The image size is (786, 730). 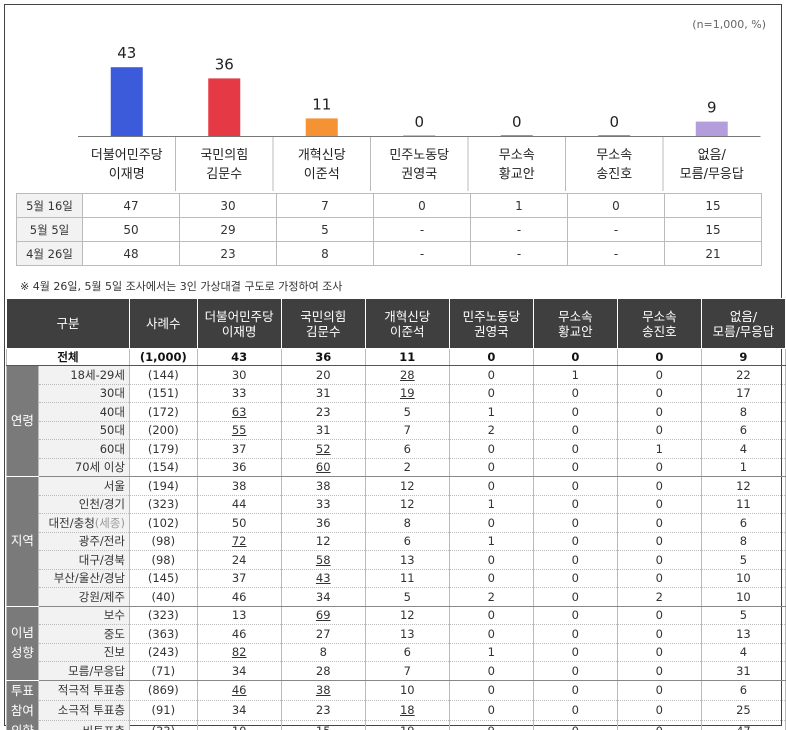 What do you see at coordinates (389, 205) in the screenshot?
I see `trend-row: 5월 16일 47 30 7 0 1 0 15` at bounding box center [389, 205].